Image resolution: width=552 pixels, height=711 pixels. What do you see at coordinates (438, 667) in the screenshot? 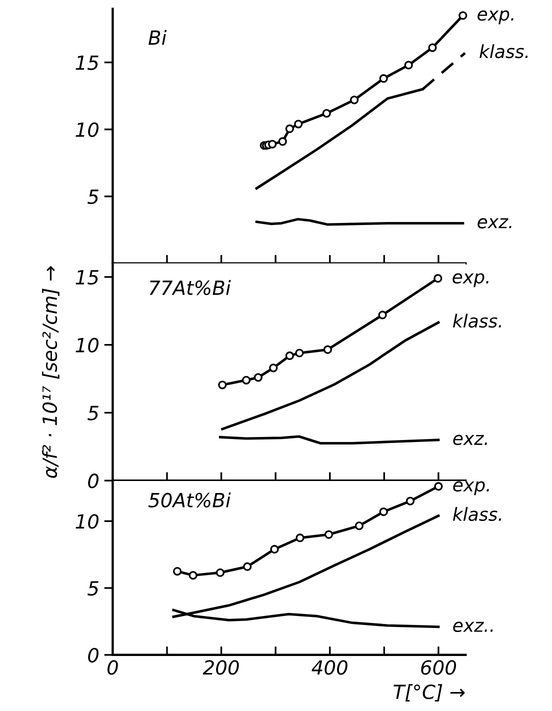
I see `x-tick-label: 600` at bounding box center [438, 667].